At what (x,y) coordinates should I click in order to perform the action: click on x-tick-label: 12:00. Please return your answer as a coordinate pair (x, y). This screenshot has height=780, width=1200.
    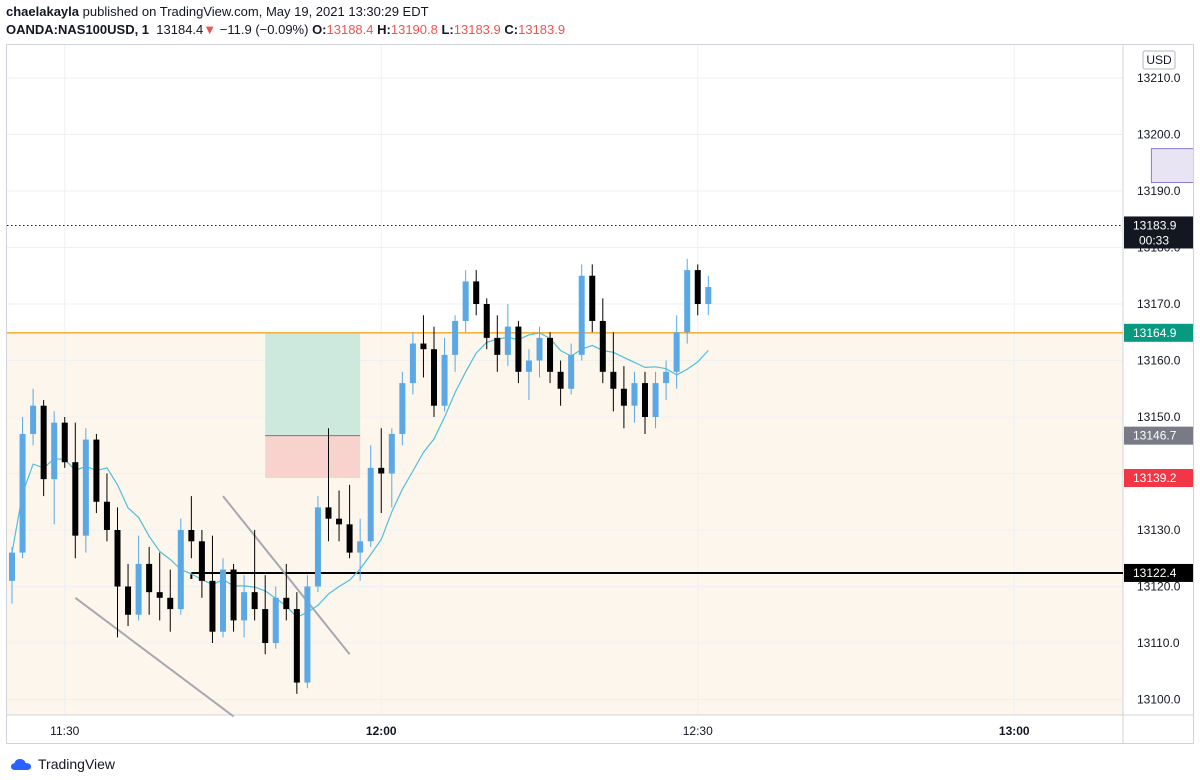
    Looking at the image, I should click on (381, 731).